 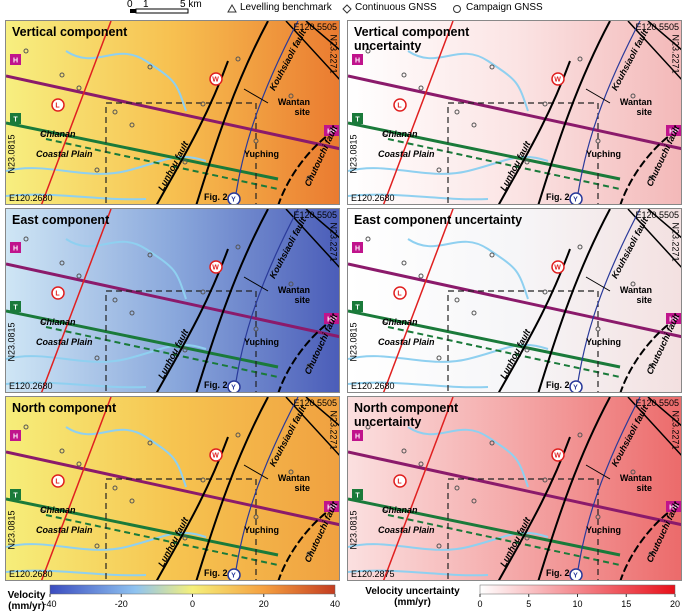 What do you see at coordinates (479, 604) in the screenshot?
I see `colorbar-tick-label: 0` at bounding box center [479, 604].